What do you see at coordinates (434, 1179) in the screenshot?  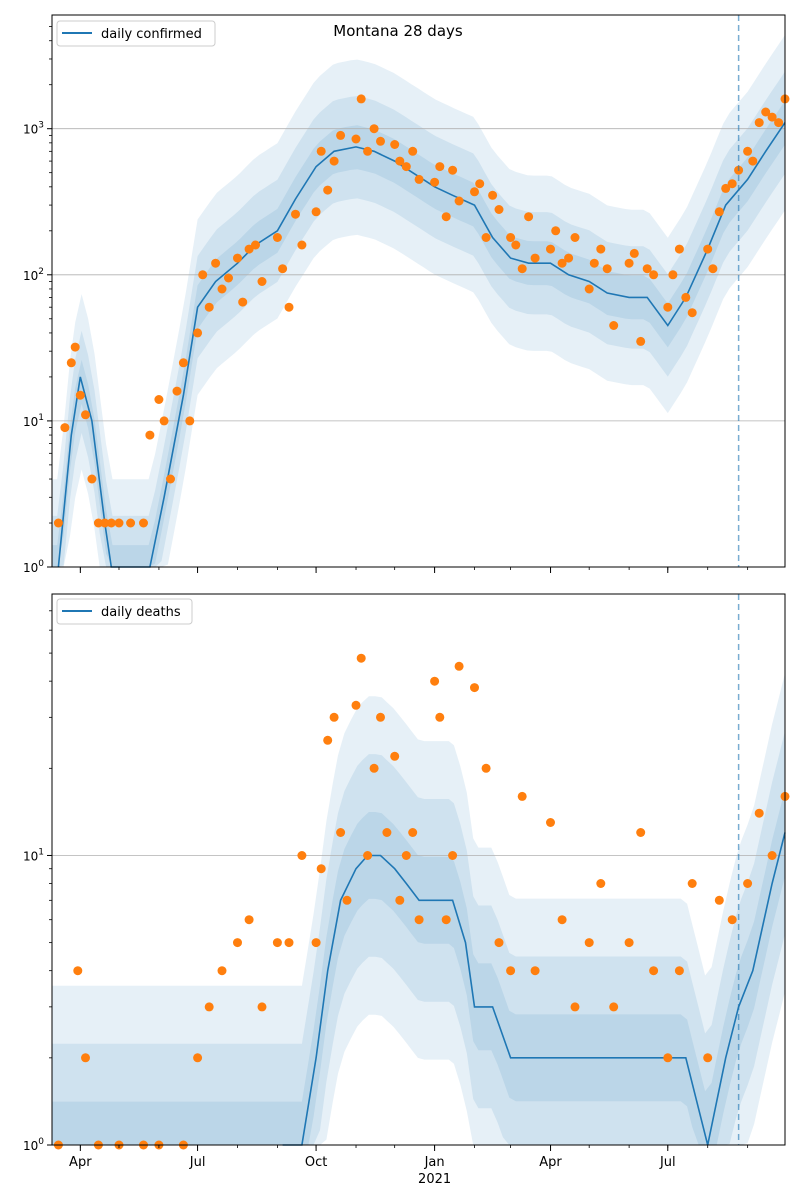 I see `x-year-label: 2021` at bounding box center [434, 1179].